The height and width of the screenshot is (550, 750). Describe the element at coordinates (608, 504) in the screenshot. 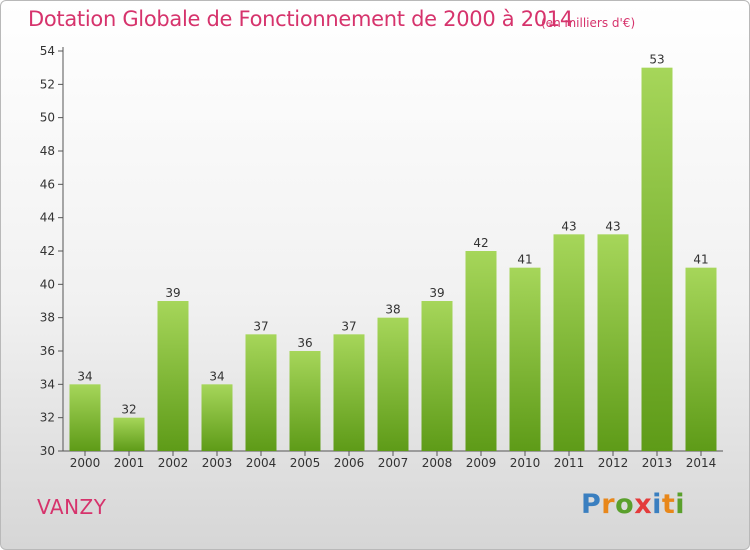

I see `logo-letter: r` at that location.